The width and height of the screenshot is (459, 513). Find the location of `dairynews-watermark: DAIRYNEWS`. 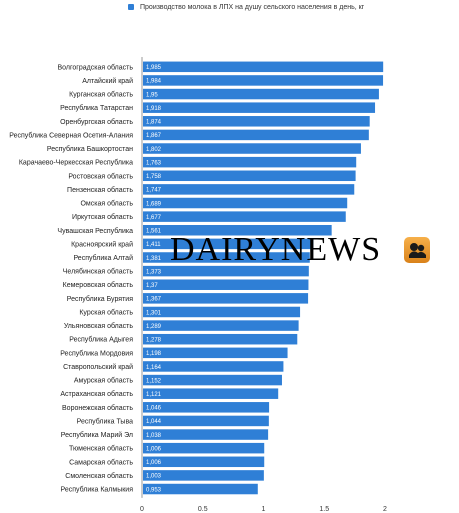

dairynews-watermark: DAIRYNEWS is located at coordinates (300, 250).